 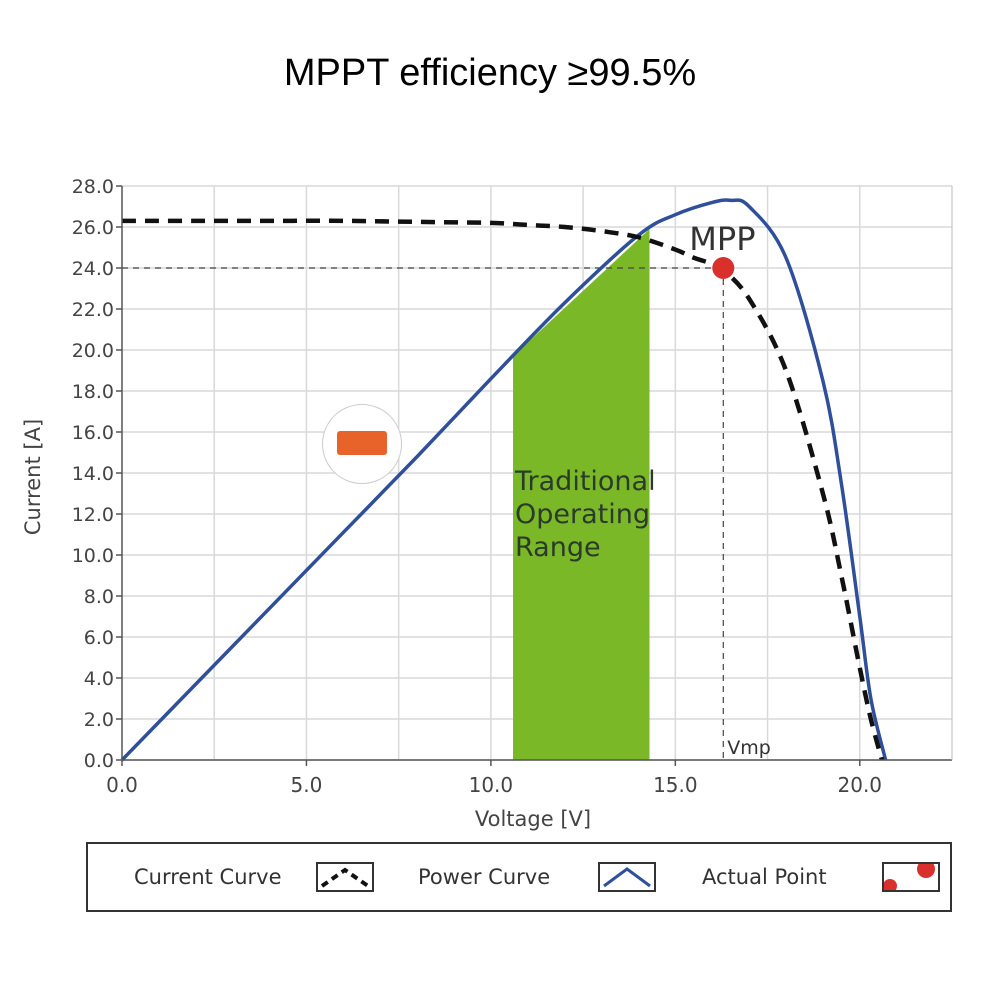 I want to click on y-tick-label: 24.0, so click(x=93, y=269).